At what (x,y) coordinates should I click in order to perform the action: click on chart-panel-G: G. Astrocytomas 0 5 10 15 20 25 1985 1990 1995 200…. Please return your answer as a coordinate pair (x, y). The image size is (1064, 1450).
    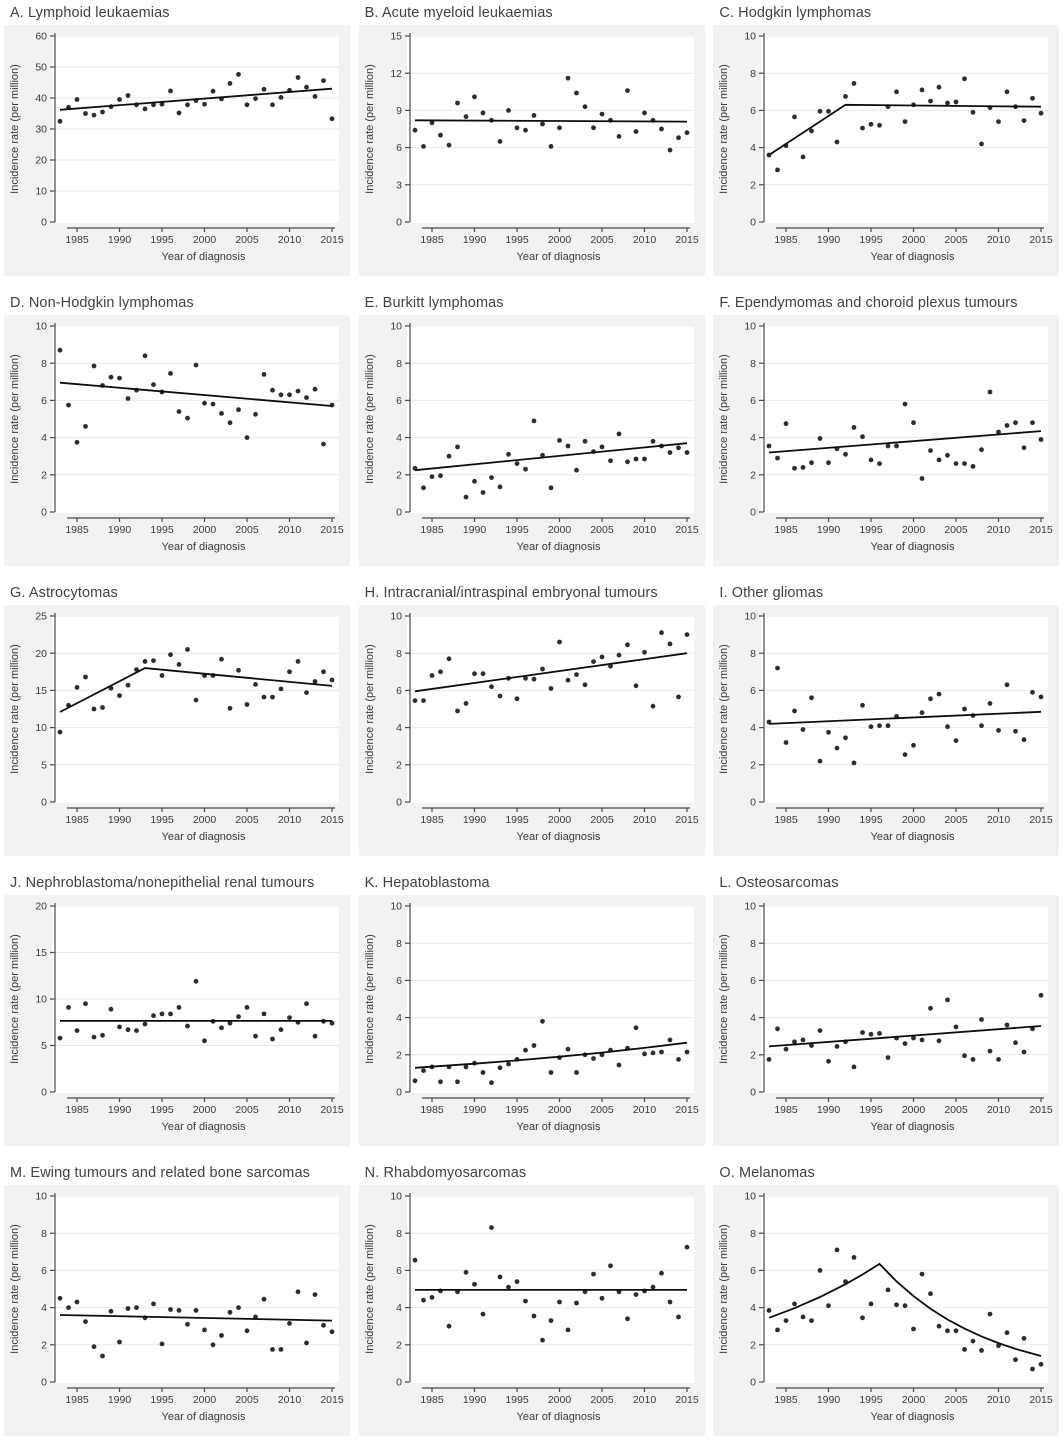
    Looking at the image, I should click on (177, 725).